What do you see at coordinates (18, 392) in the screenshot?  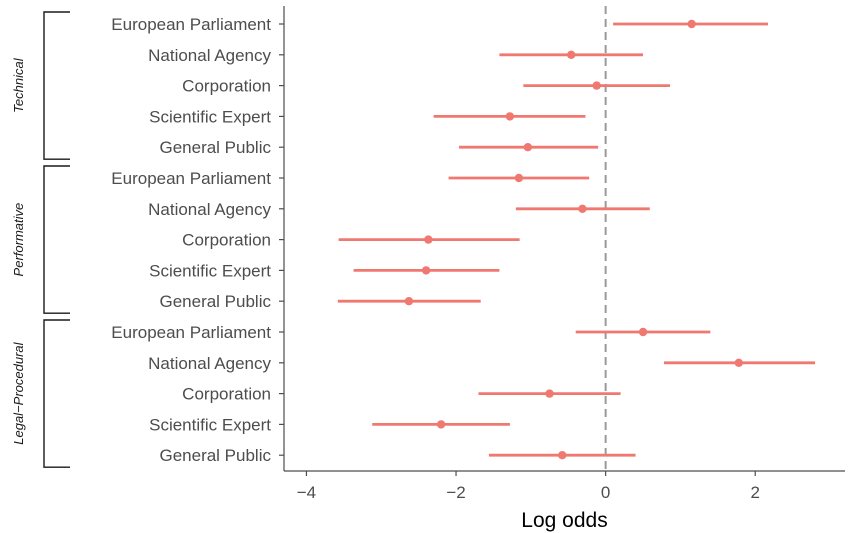 I see `group-label: Legal−Procedural` at bounding box center [18, 392].